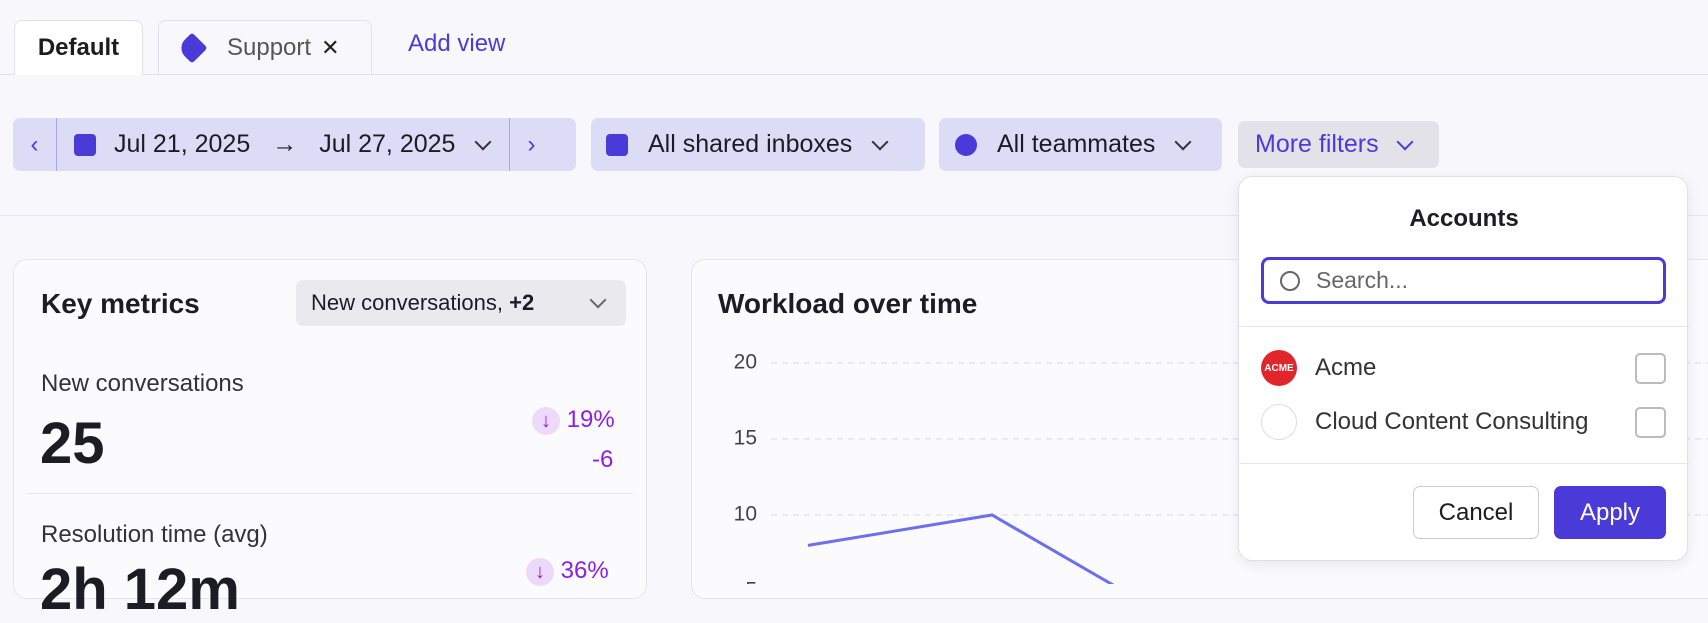 The image size is (1708, 623). I want to click on metric-selector: New conversations, +2, so click(461, 303).